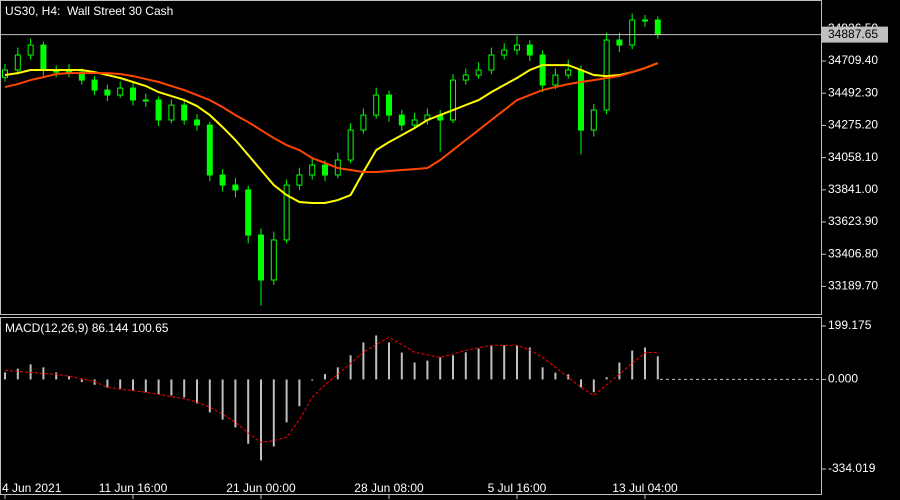 Image resolution: width=900 pixels, height=500 pixels. What do you see at coordinates (110, 328) in the screenshot?
I see `macd-value: 86.144` at bounding box center [110, 328].